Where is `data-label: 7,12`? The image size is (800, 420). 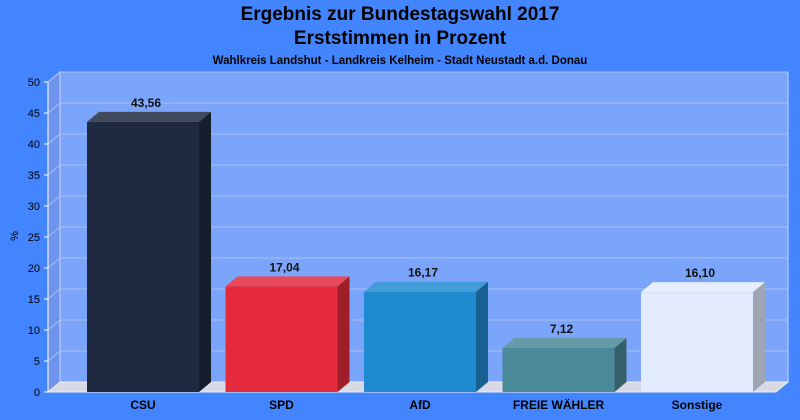
data-label: 7,12 is located at coordinates (562, 329).